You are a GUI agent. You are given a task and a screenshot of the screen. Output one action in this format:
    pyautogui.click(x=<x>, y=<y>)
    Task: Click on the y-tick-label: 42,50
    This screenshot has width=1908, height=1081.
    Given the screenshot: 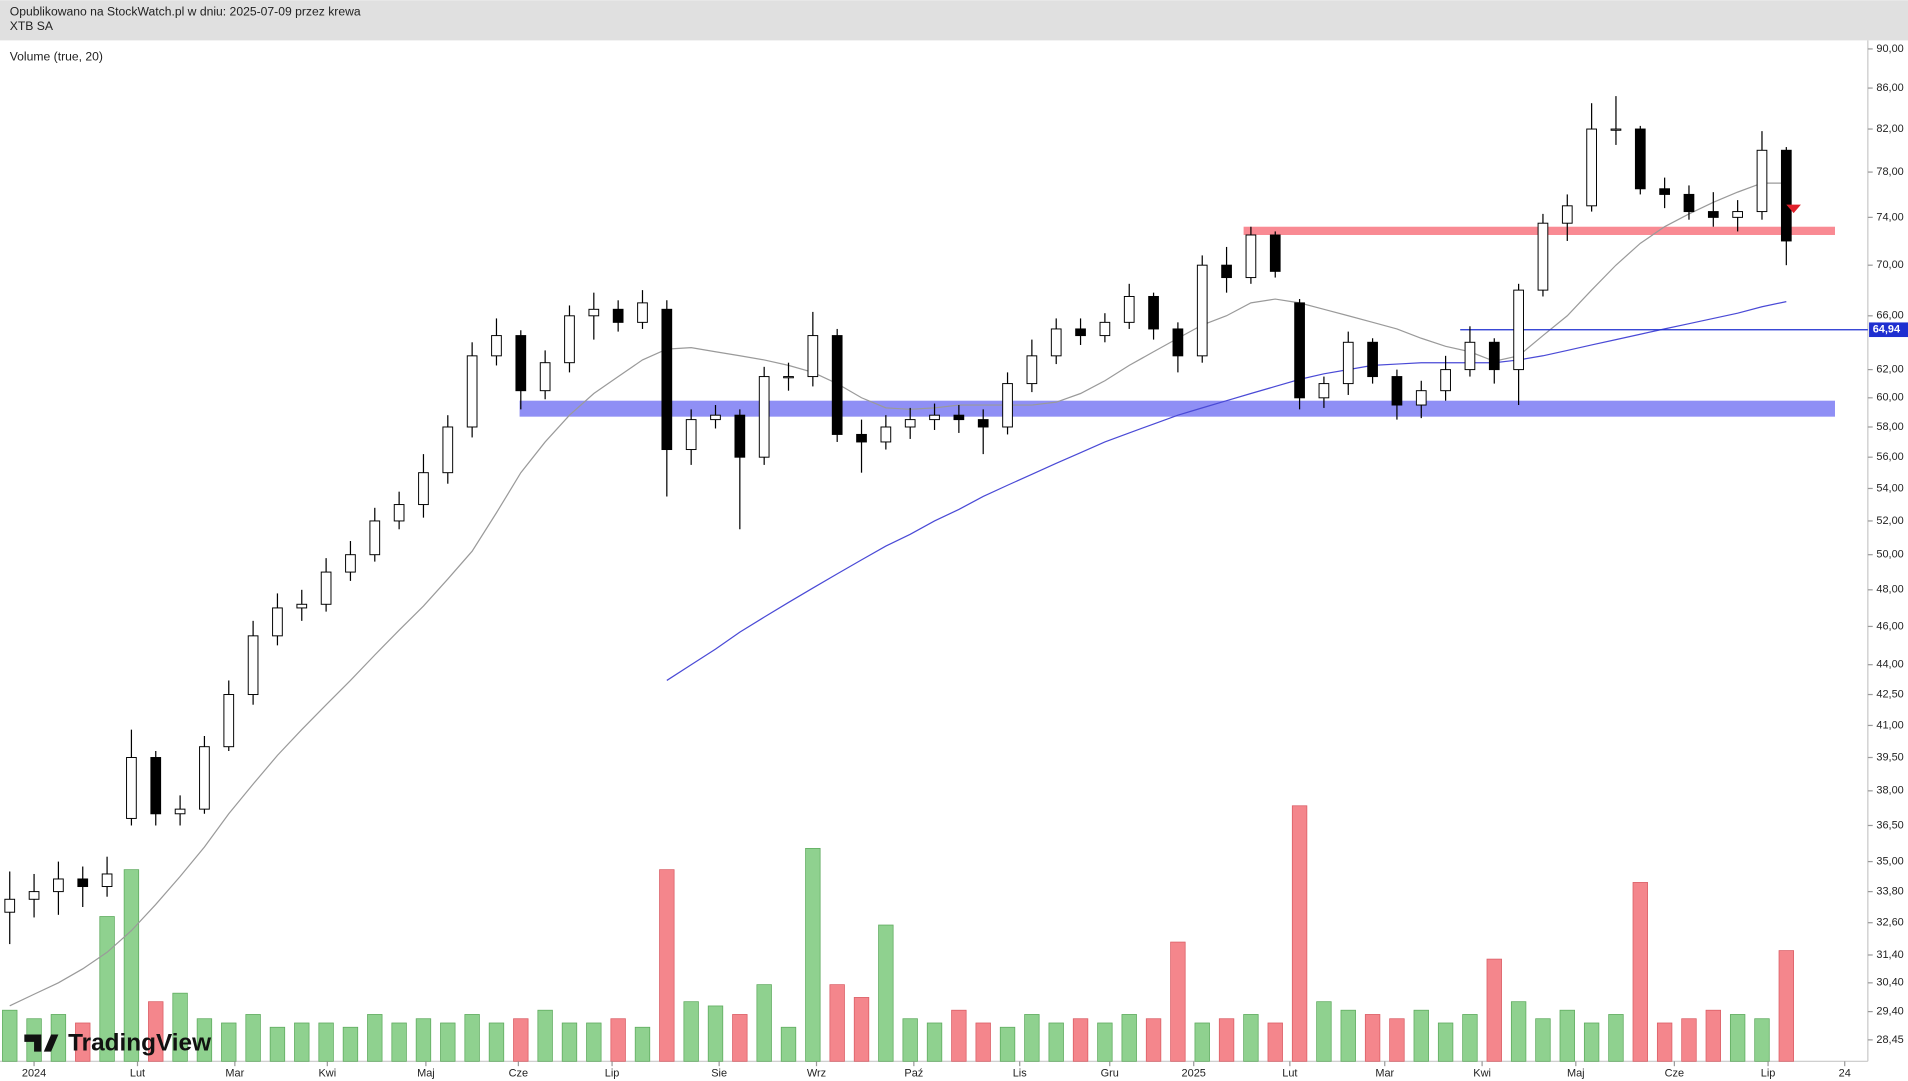 What is the action you would take?
    pyautogui.click(x=1889, y=694)
    